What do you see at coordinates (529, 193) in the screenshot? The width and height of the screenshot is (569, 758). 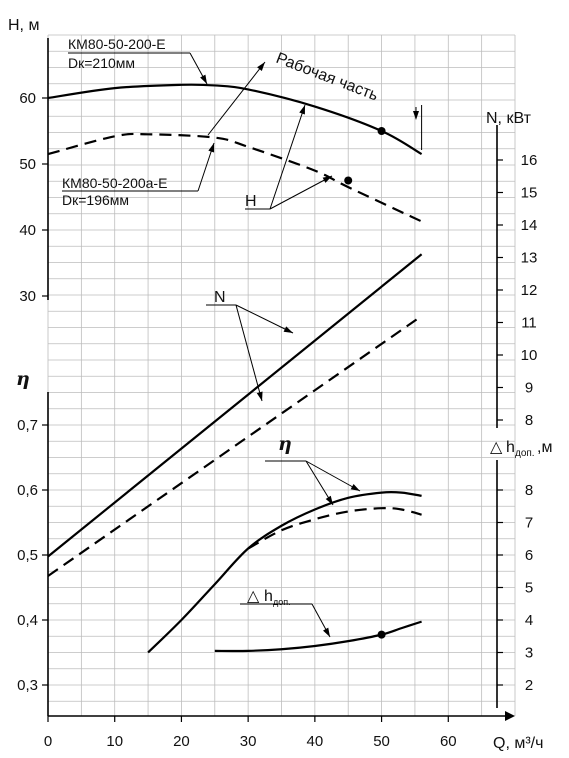 I see `power-tick-label: 15` at bounding box center [529, 193].